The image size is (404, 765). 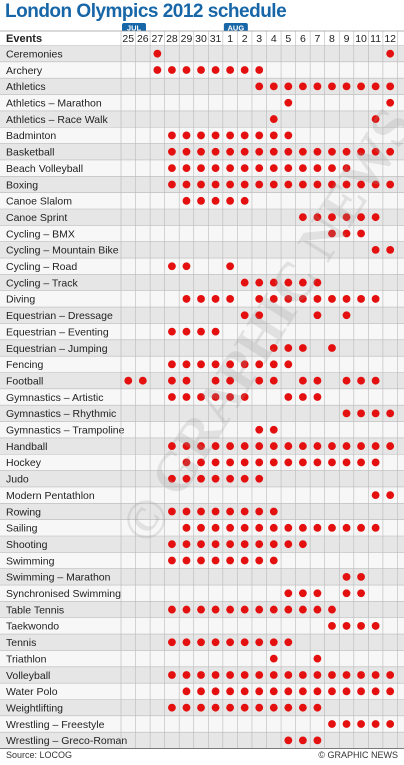 I want to click on source-note: Source: LOCOG, so click(x=39, y=755).